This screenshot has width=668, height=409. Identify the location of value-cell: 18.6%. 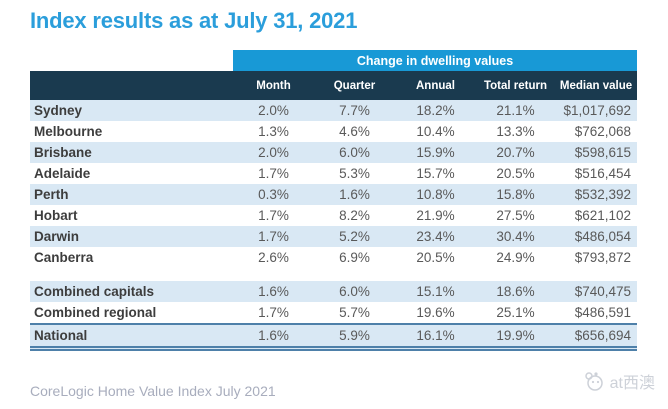
(515, 291).